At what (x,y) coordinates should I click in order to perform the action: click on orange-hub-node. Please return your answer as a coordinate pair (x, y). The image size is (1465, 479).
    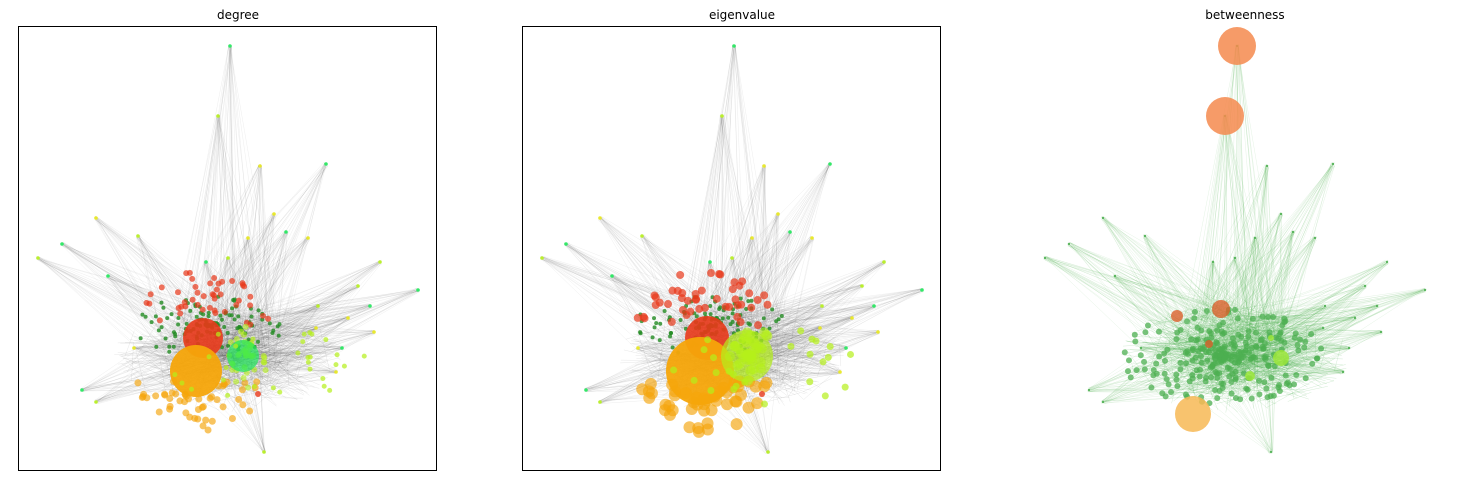
    Looking at the image, I should click on (700, 371).